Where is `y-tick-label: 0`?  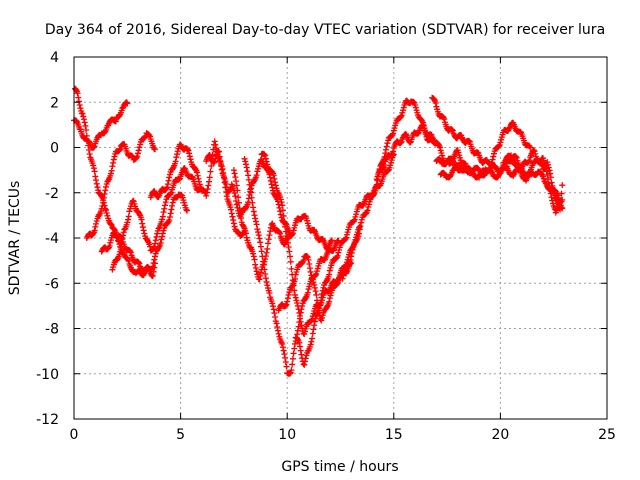 y-tick-label: 0 is located at coordinates (54, 149).